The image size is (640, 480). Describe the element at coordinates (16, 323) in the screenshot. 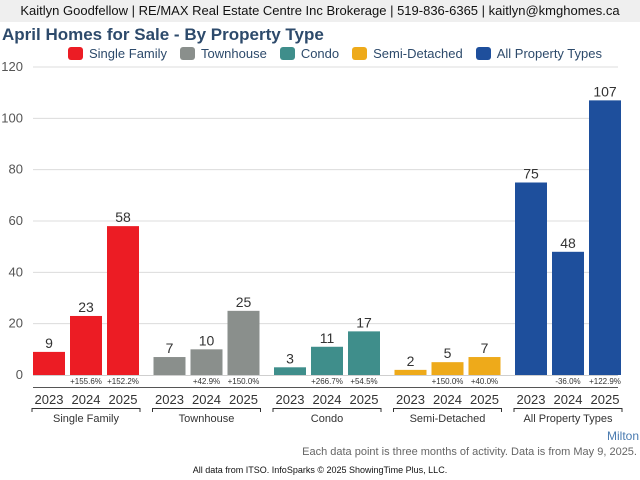

I see `y-tick-label: 20` at that location.